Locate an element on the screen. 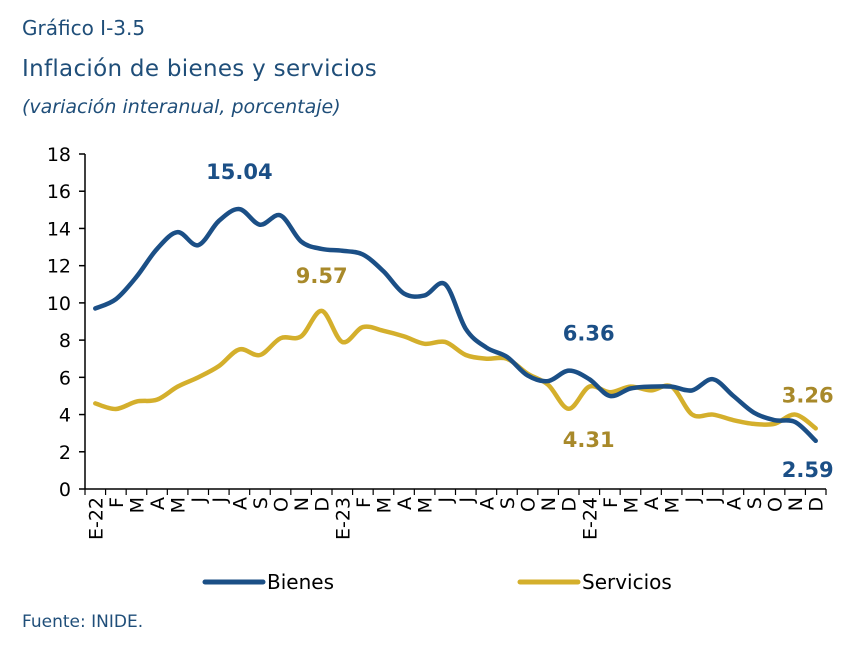 The image size is (868, 649). source-note: Fuente: INIDE. is located at coordinates (83, 622).